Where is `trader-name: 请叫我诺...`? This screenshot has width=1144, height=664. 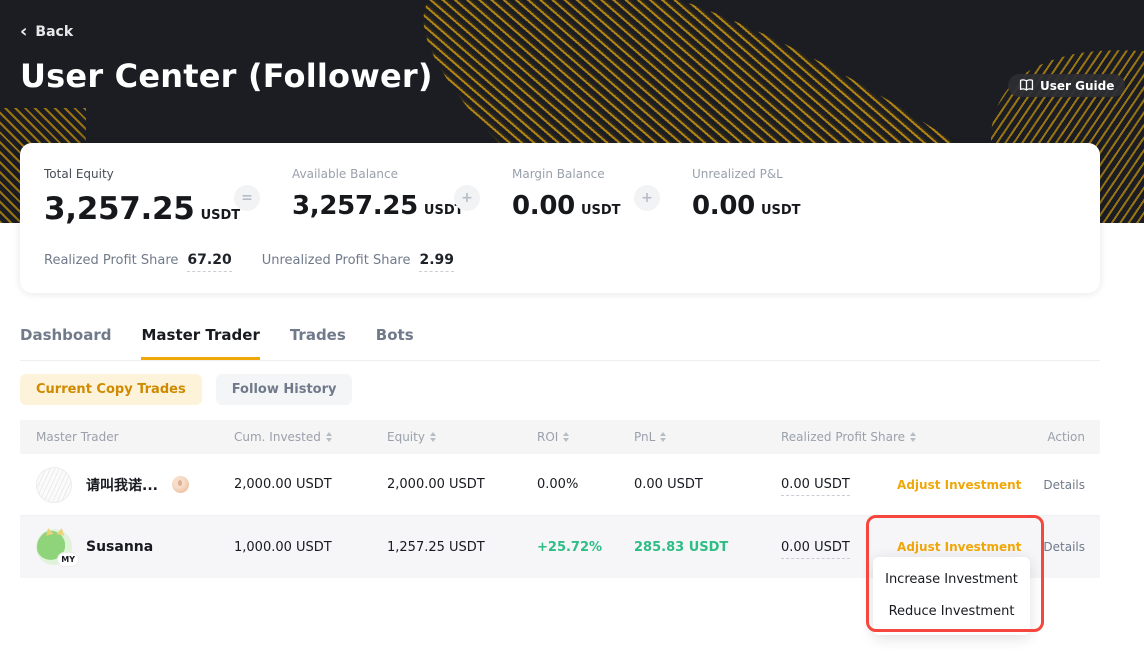
trader-name: 请叫我诺... is located at coordinates (122, 485).